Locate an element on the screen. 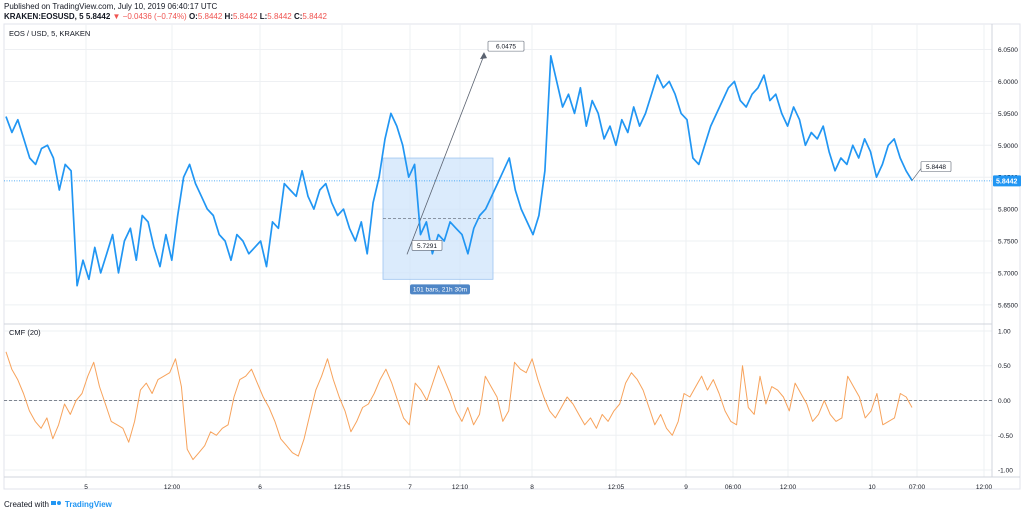 The image size is (1024, 513). time-tick-label: 07:00 is located at coordinates (917, 487).